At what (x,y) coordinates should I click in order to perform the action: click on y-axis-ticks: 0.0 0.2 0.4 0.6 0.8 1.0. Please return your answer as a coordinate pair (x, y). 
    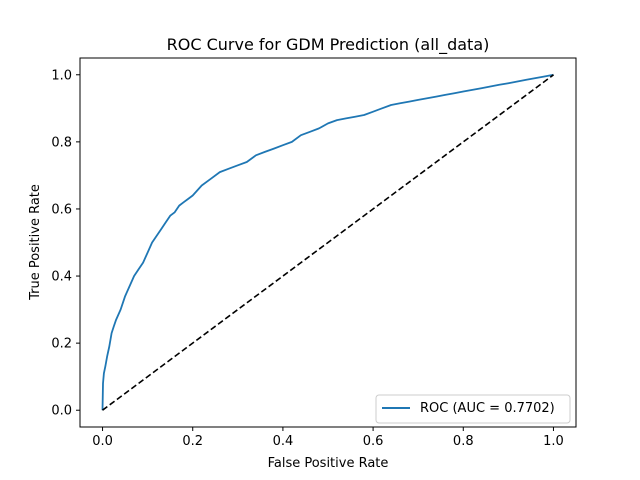
    Looking at the image, I should click on (65, 243).